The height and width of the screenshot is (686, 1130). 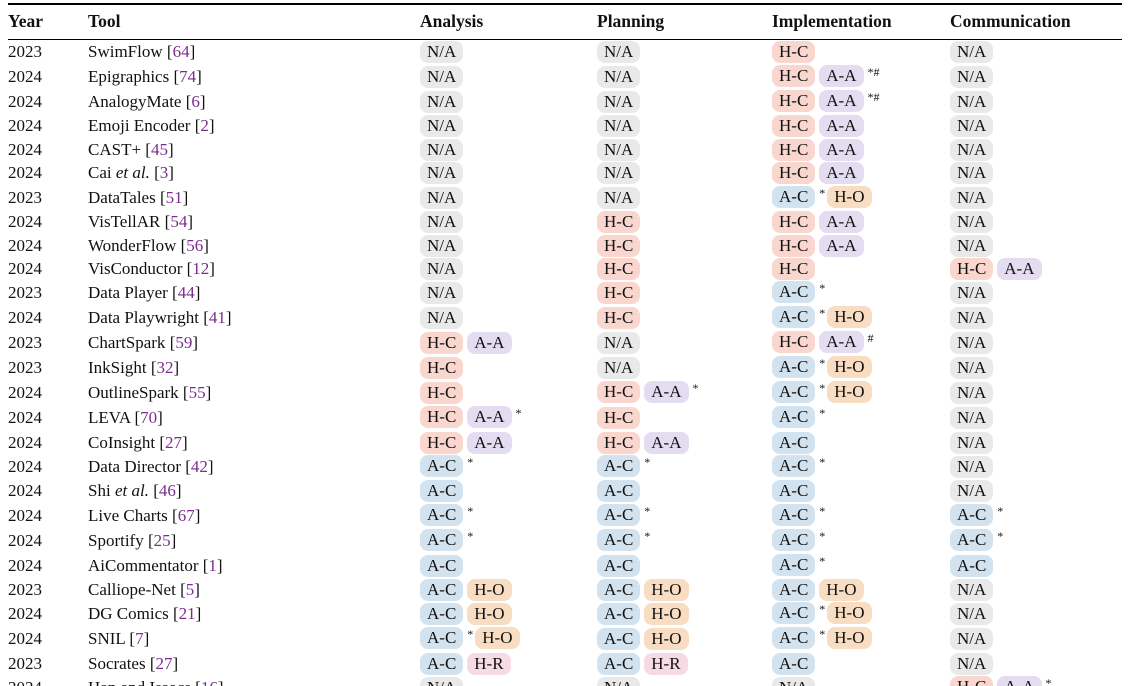 I want to click on table-row: 2023 Socrates [27] A-C H-R A-C H-R A-C N/A, so click(x=565, y=663).